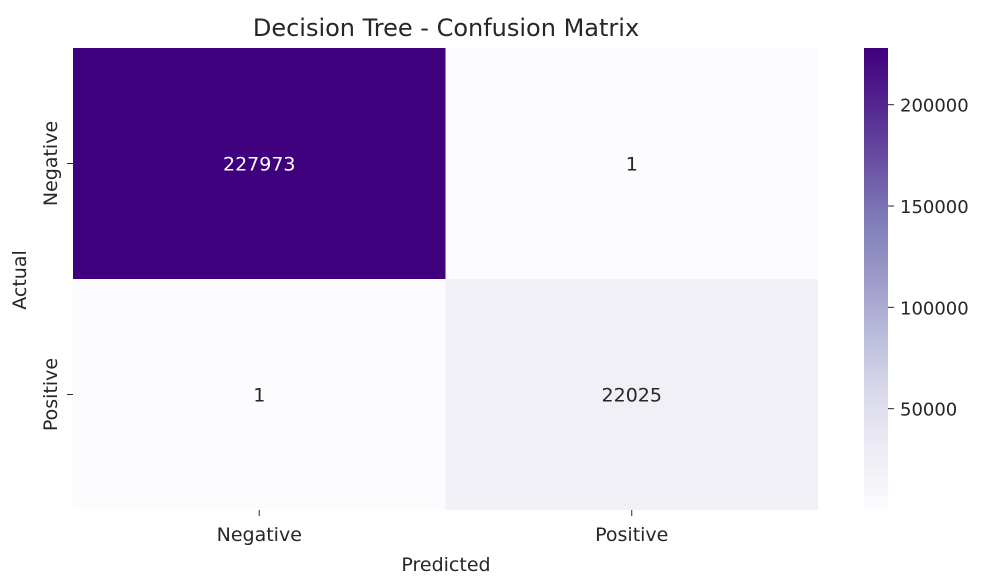  I want to click on heatmap-cell-negative-negative, so click(259, 163).